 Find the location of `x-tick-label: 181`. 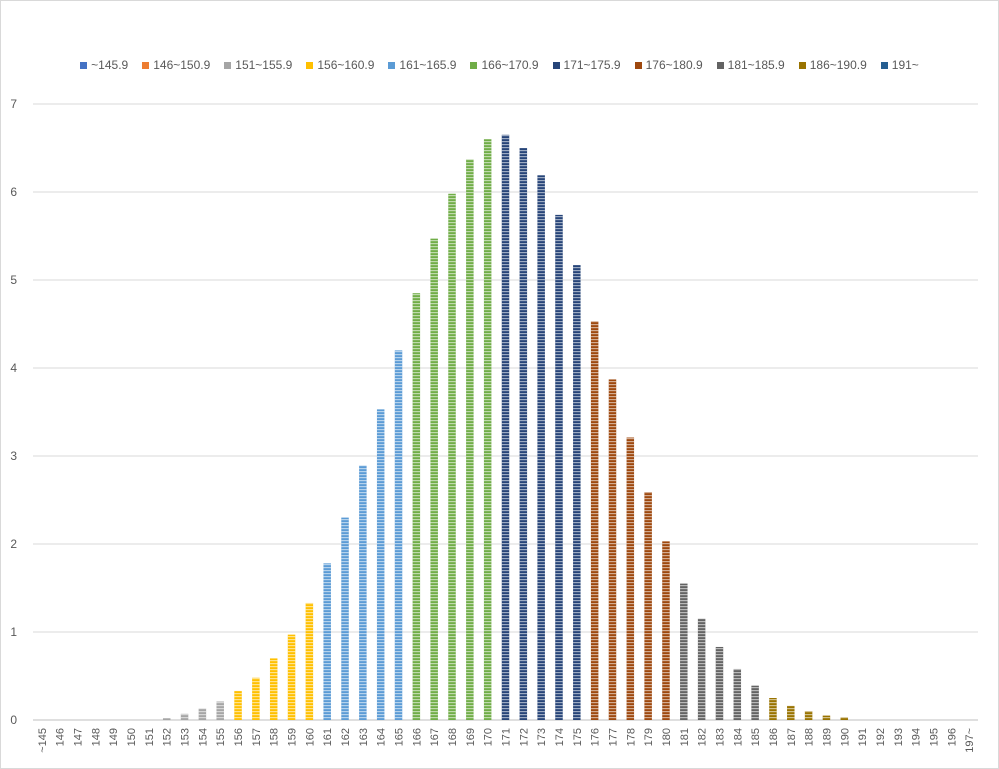

x-tick-label: 181 is located at coordinates (685, 737).